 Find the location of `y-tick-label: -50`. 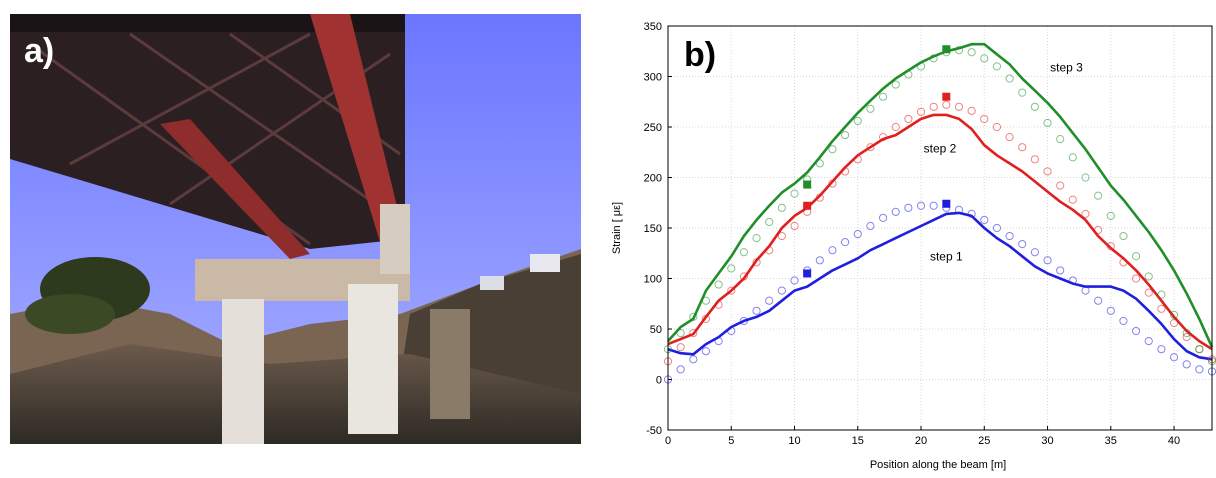

y-tick-label: -50 is located at coordinates (654, 431).